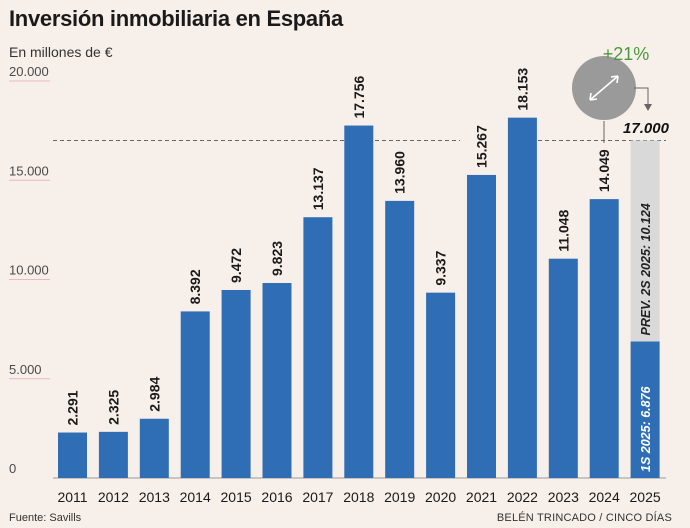 This screenshot has width=690, height=528. Describe the element at coordinates (318, 348) in the screenshot. I see `bar-2017` at that location.